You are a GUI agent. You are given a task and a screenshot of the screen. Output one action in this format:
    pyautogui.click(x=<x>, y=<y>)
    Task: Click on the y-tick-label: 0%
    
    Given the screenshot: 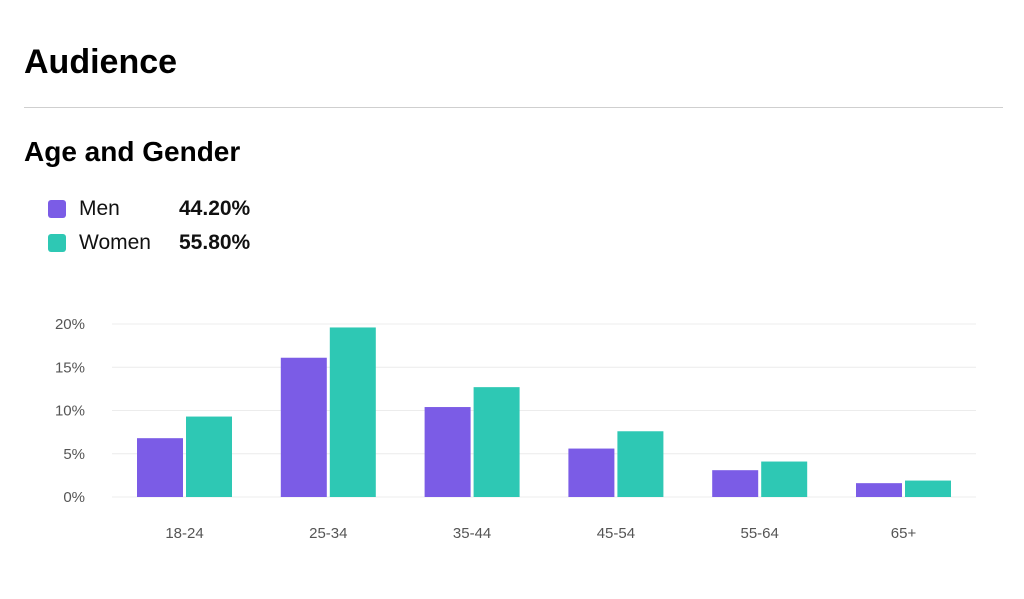 What is the action you would take?
    pyautogui.click(x=74, y=497)
    